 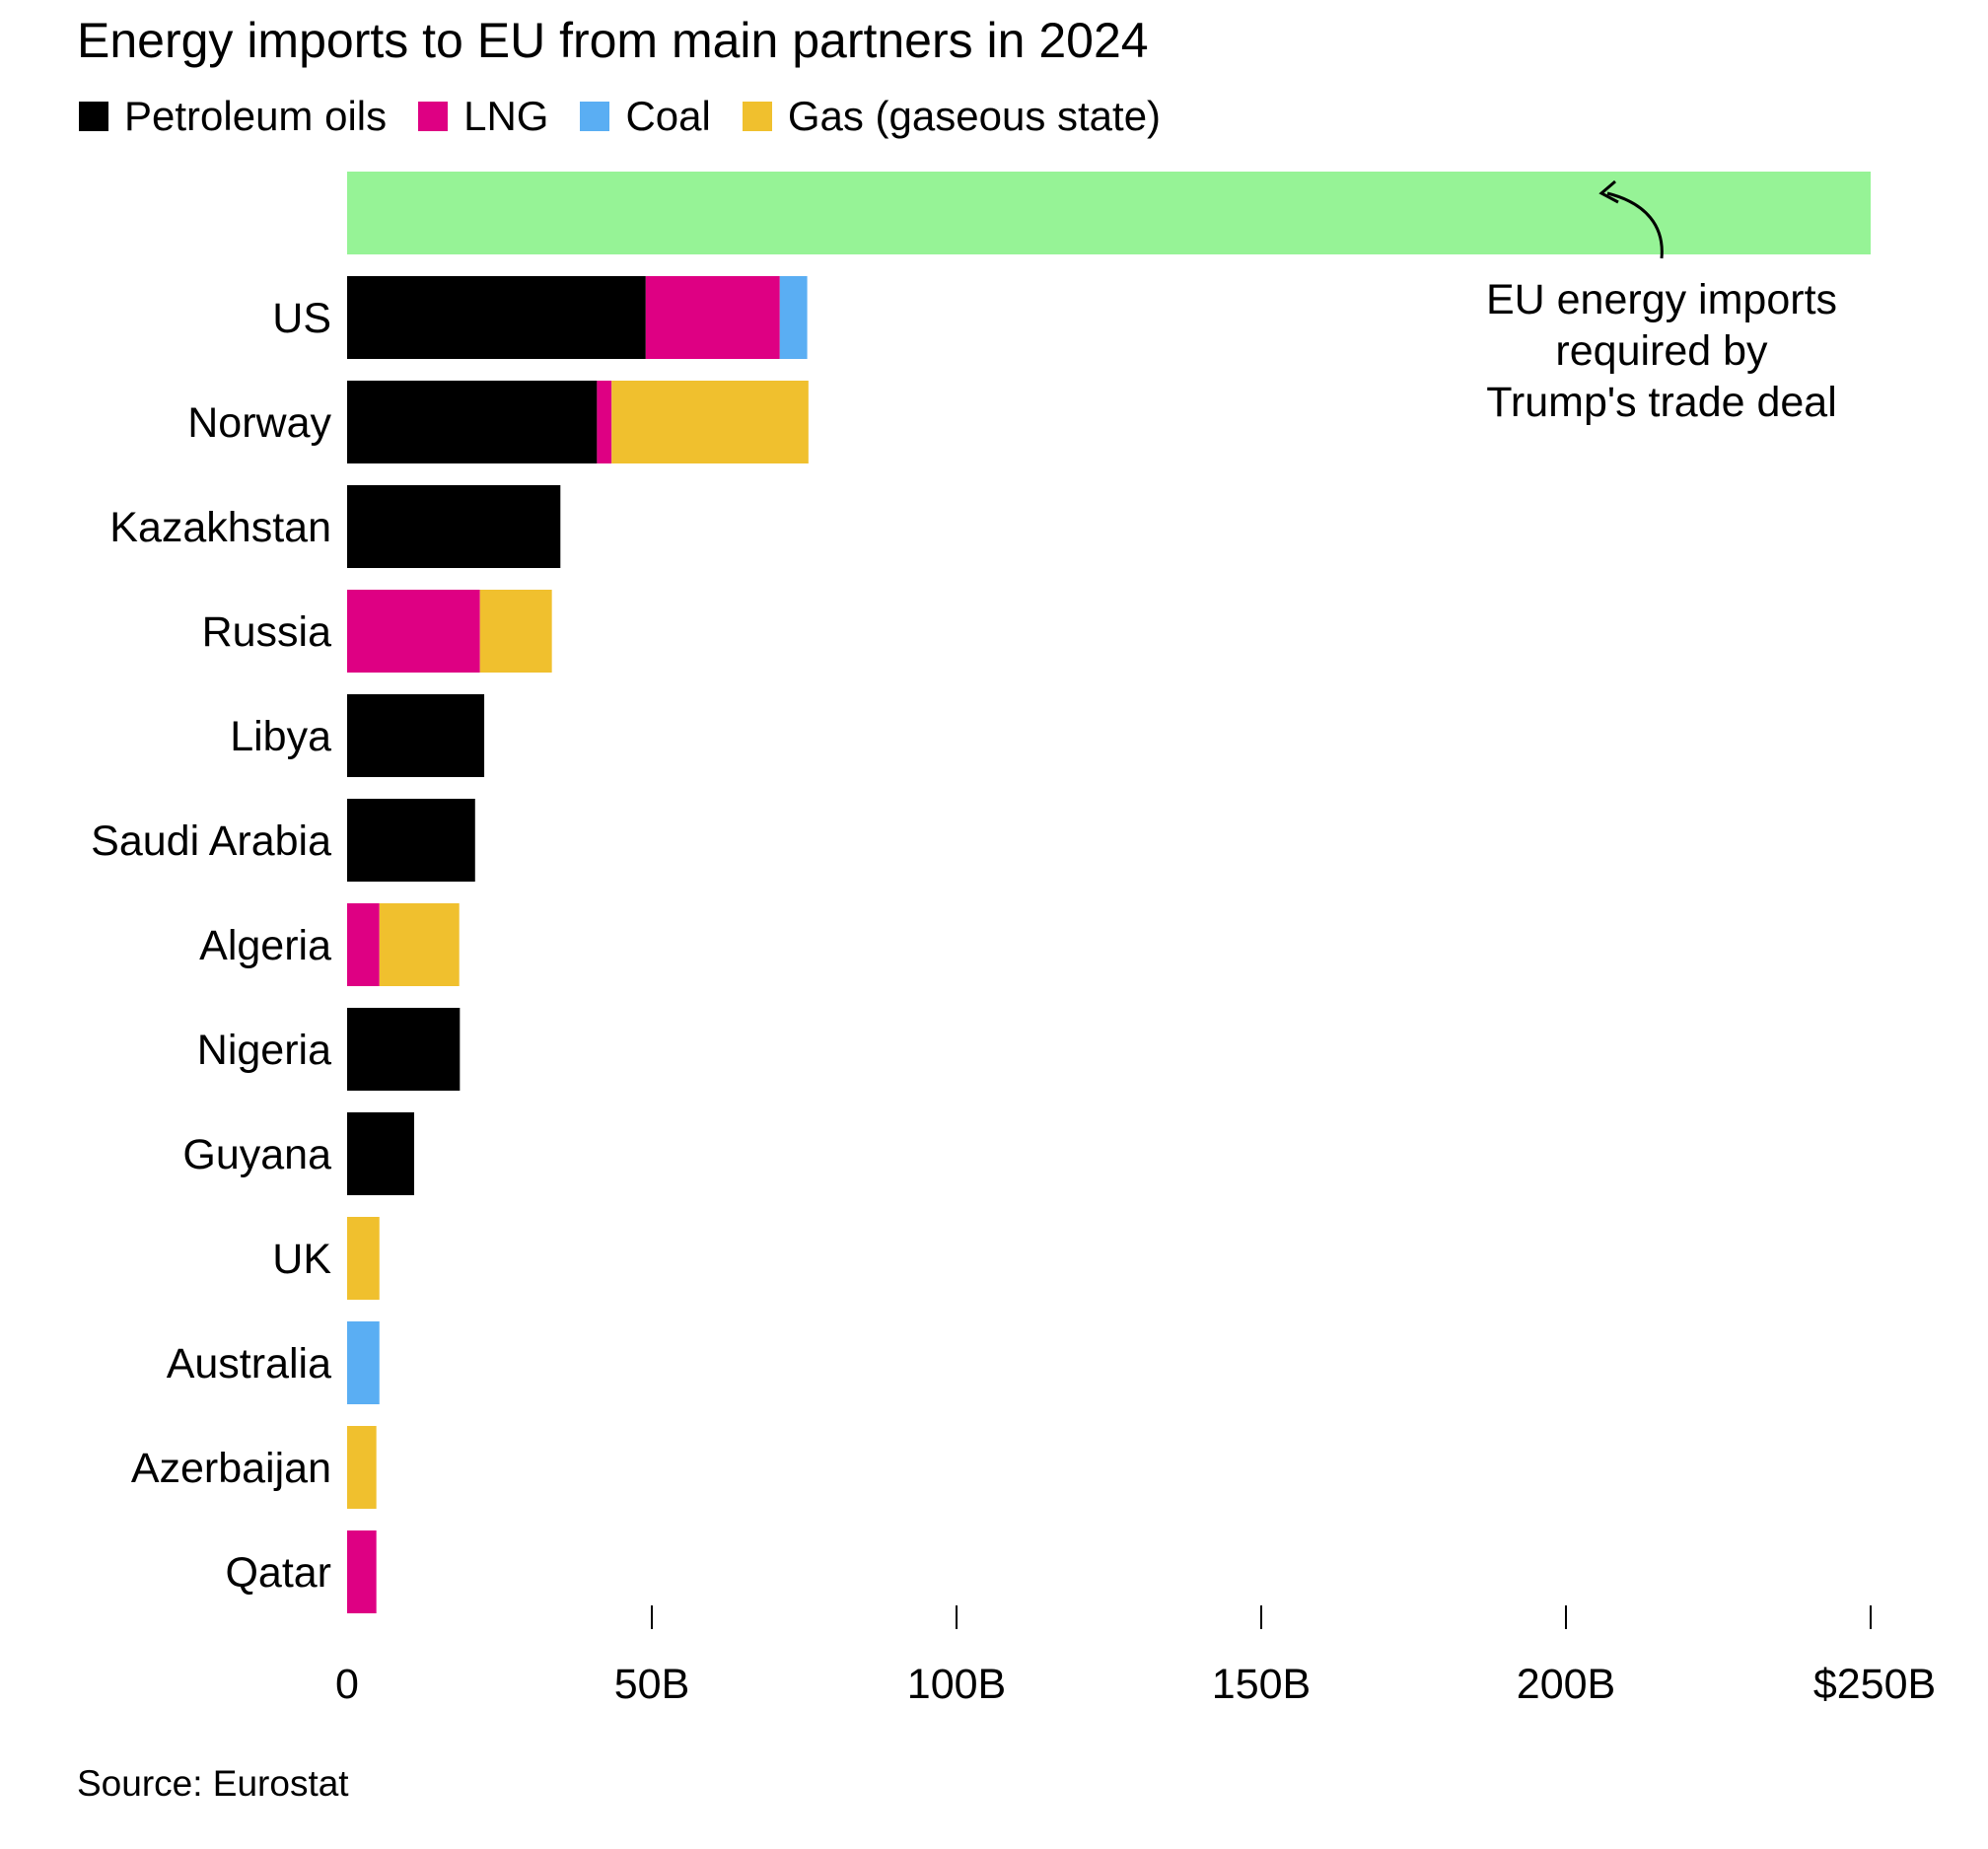 What do you see at coordinates (363, 944) in the screenshot?
I see `bar-algeria-lng` at bounding box center [363, 944].